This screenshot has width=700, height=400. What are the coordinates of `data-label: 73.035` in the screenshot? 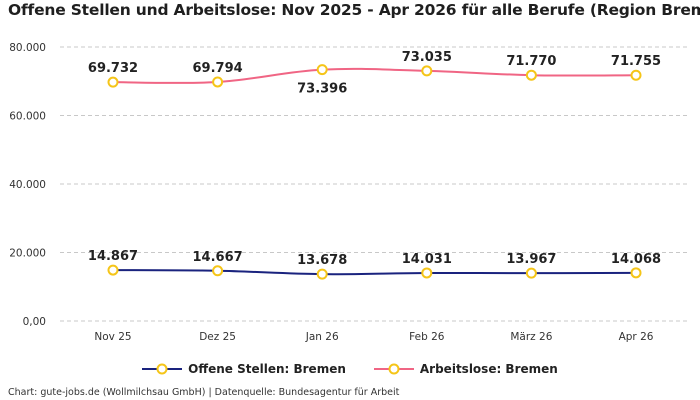 It's located at (427, 57).